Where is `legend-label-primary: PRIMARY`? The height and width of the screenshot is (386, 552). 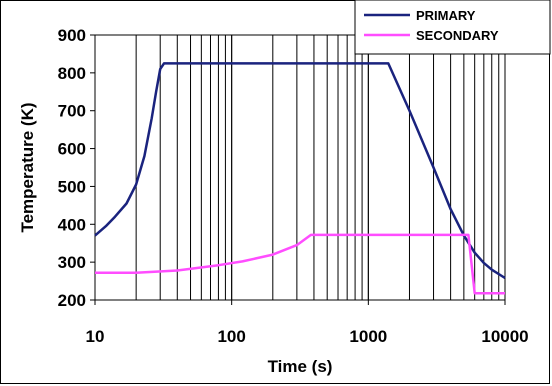 legend-label-primary: PRIMARY is located at coordinates (446, 15).